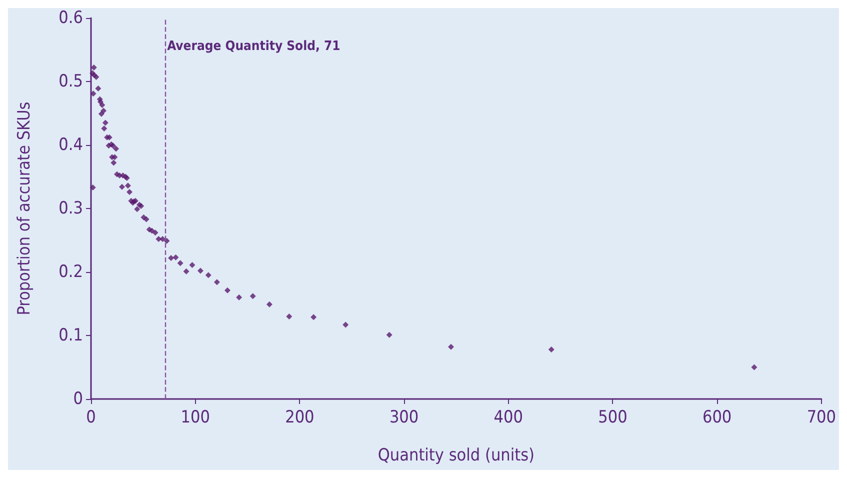  Describe the element at coordinates (253, 46) in the screenshot. I see `ref-line-label: Average Quantity Sold, 71` at that location.